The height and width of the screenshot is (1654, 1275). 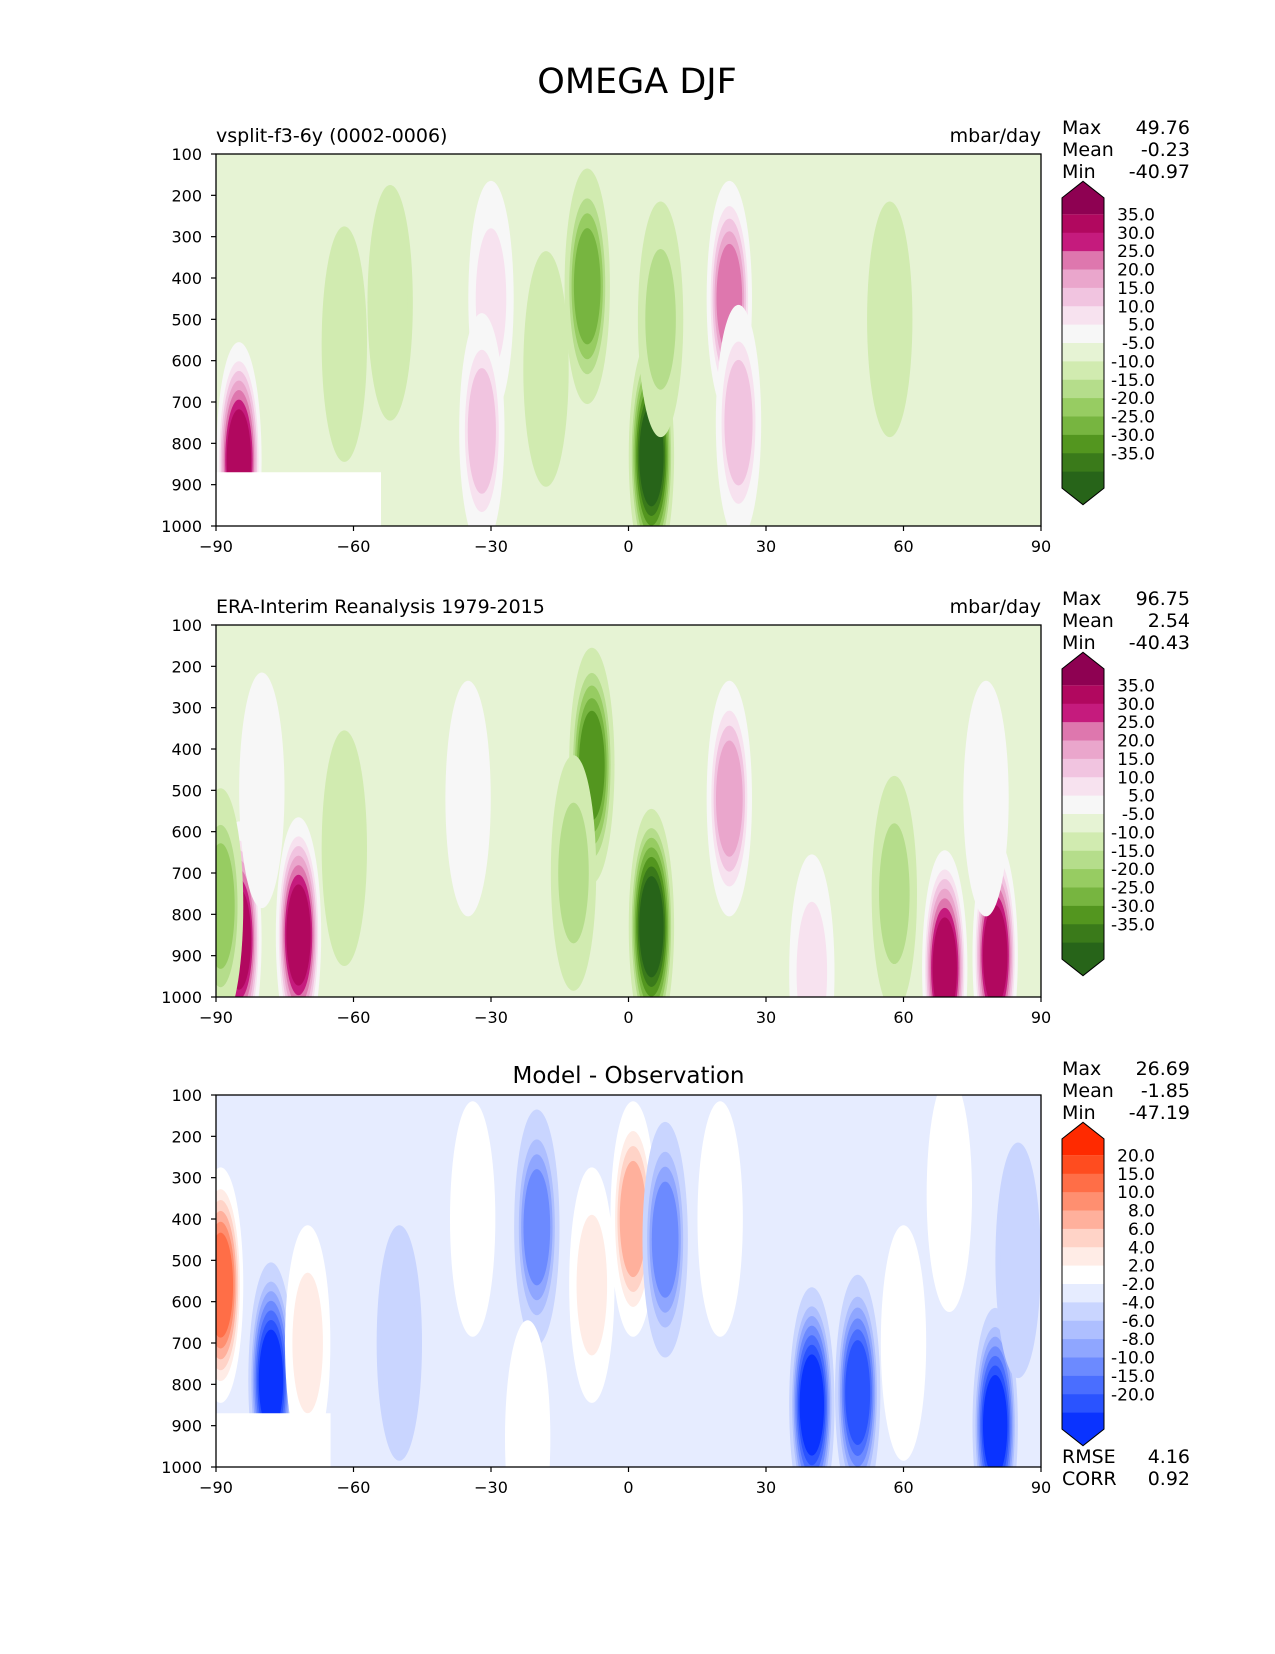 What do you see at coordinates (1136, 307) in the screenshot?
I see `colorbar-label: 10.0` at bounding box center [1136, 307].